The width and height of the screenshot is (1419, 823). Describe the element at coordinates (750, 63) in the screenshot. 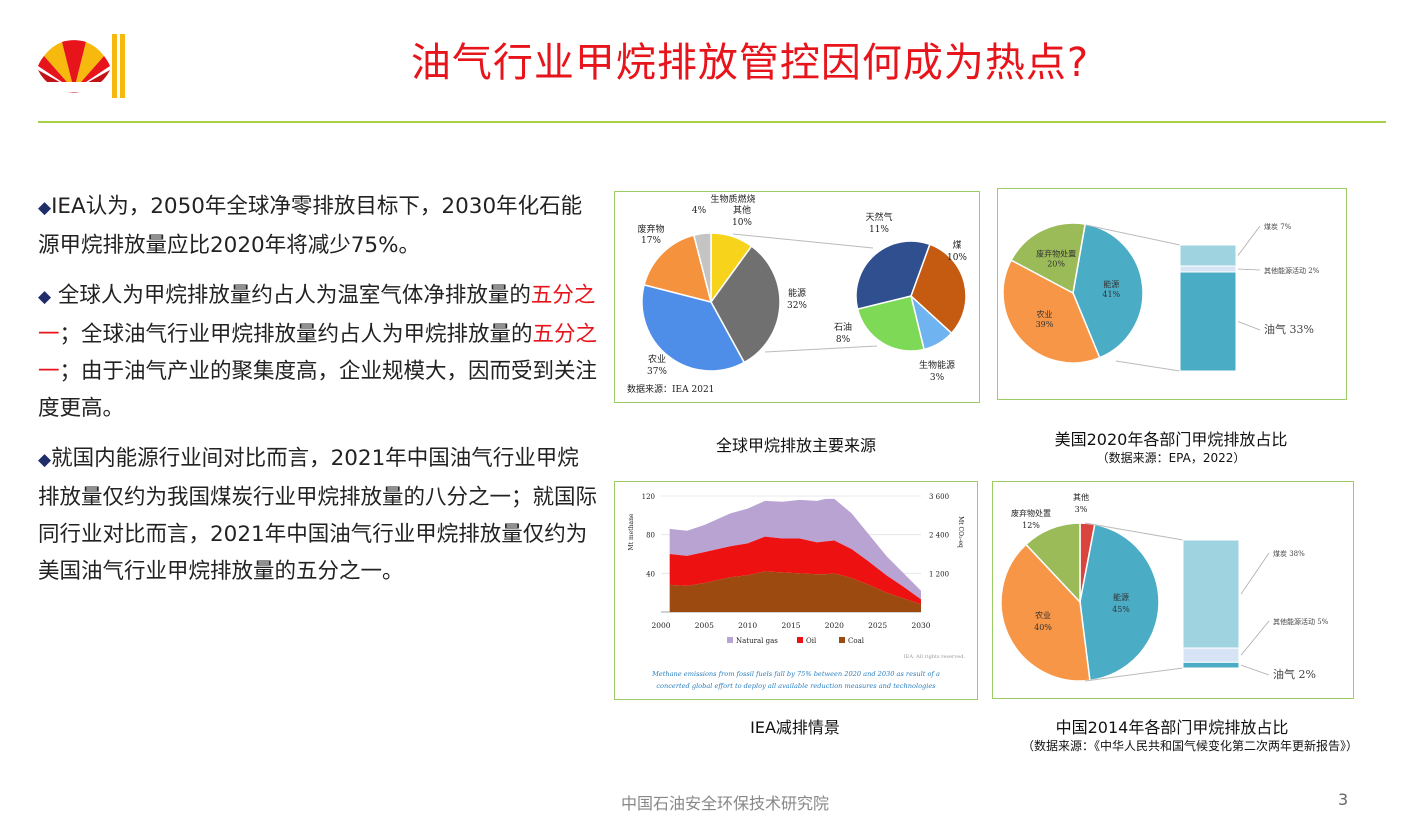

I see `slide-title: 油气行业甲烷排放管控因何成为热点?` at that location.